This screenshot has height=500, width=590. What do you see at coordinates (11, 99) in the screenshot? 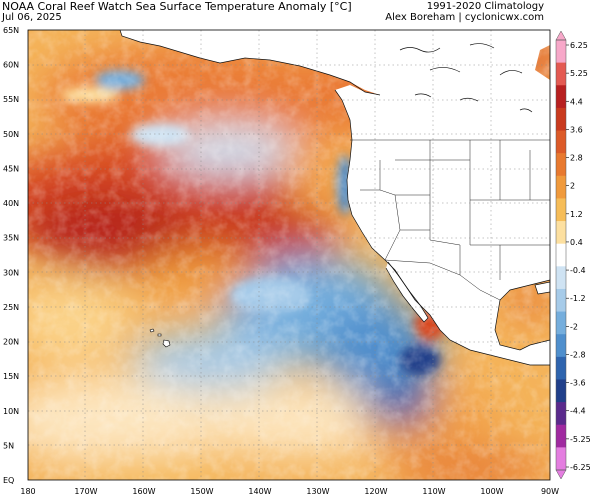
I see `latitude-label: 55N` at bounding box center [11, 99].